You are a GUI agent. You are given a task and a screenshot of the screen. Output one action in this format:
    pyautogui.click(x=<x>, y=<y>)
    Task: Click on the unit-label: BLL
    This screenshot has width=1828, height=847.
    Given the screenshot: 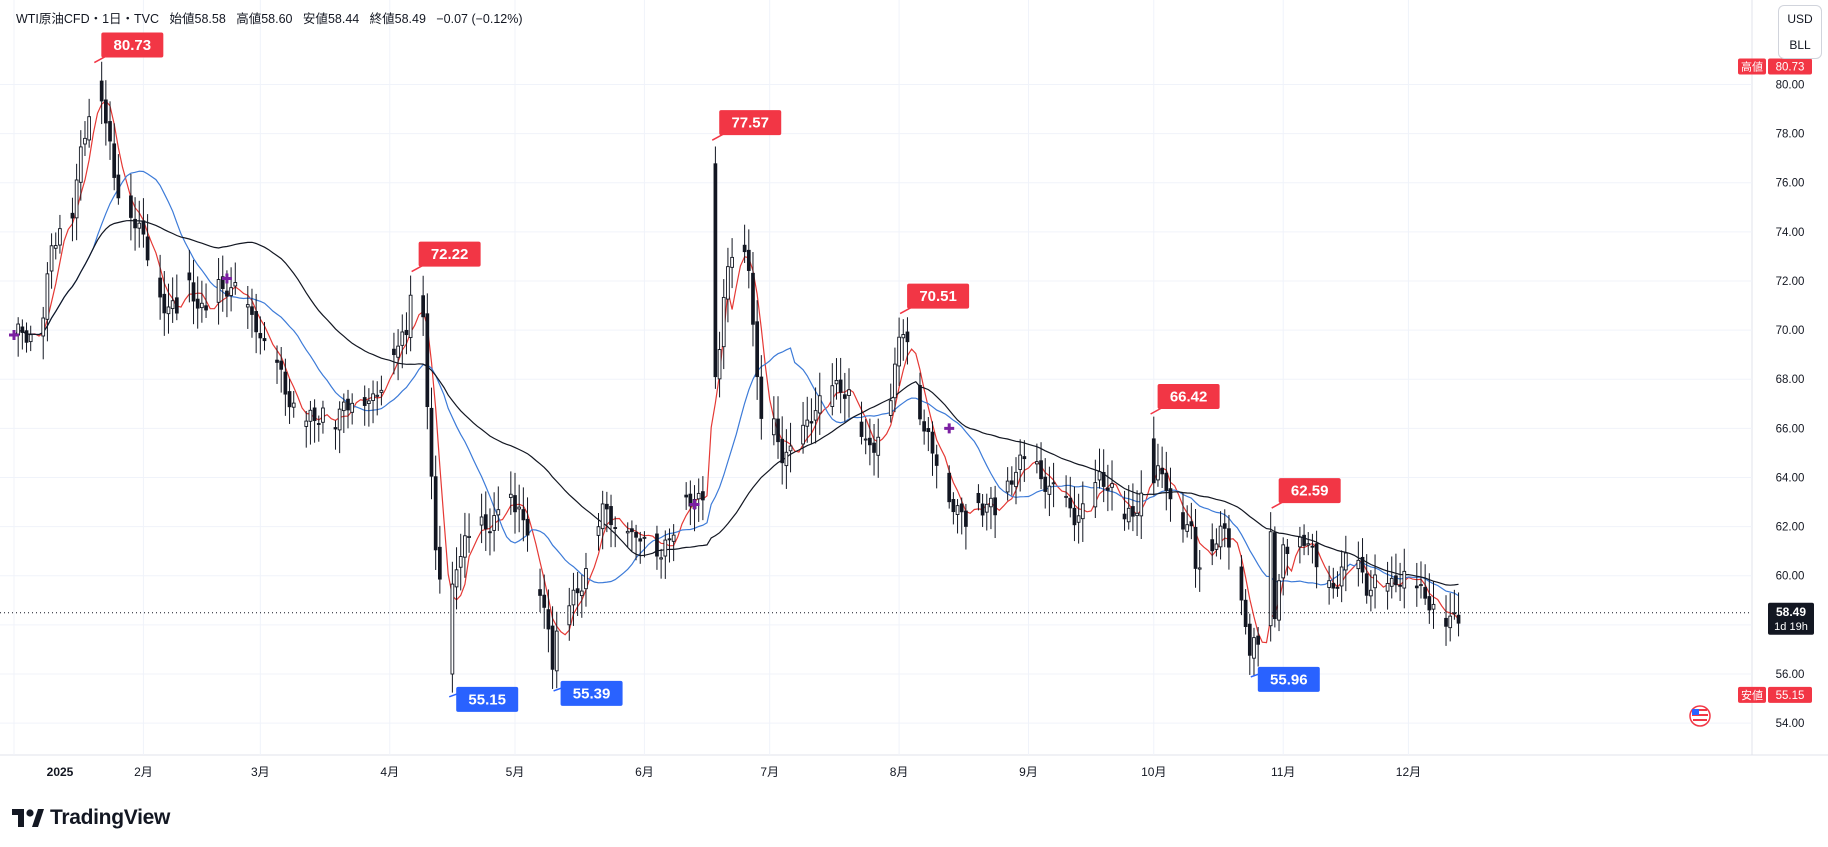 What is the action you would take?
    pyautogui.click(x=1800, y=45)
    